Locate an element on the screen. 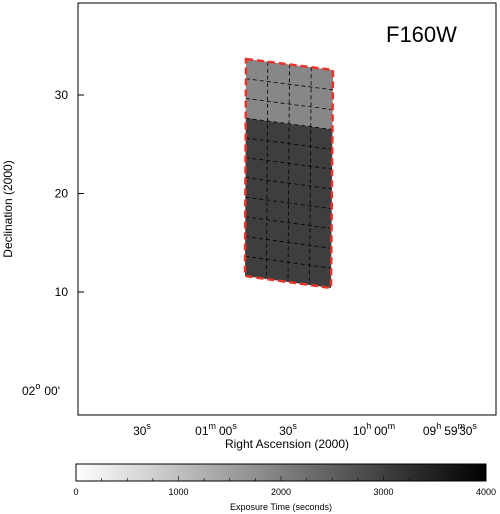 This screenshot has width=500, height=514. colorbar-title: Exposure Time (seconds) is located at coordinates (281, 507).